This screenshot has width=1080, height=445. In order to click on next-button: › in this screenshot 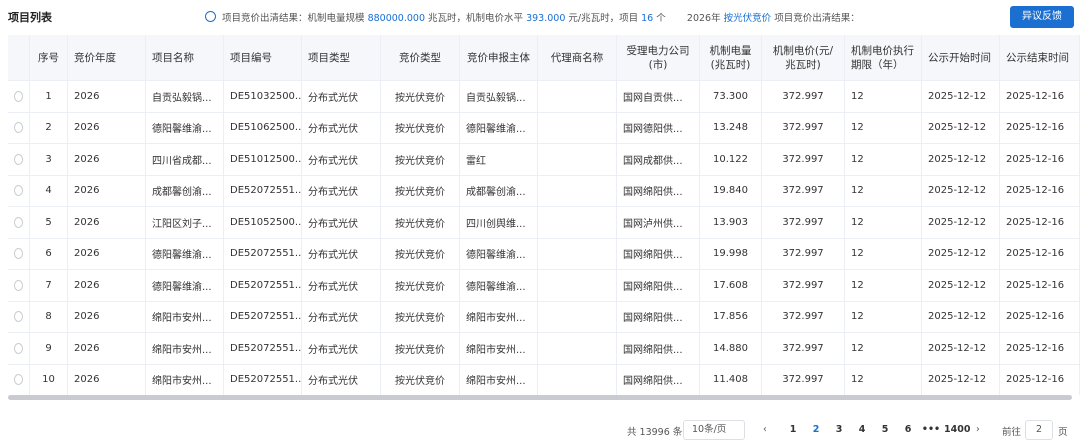, I will do `click(978, 429)`.